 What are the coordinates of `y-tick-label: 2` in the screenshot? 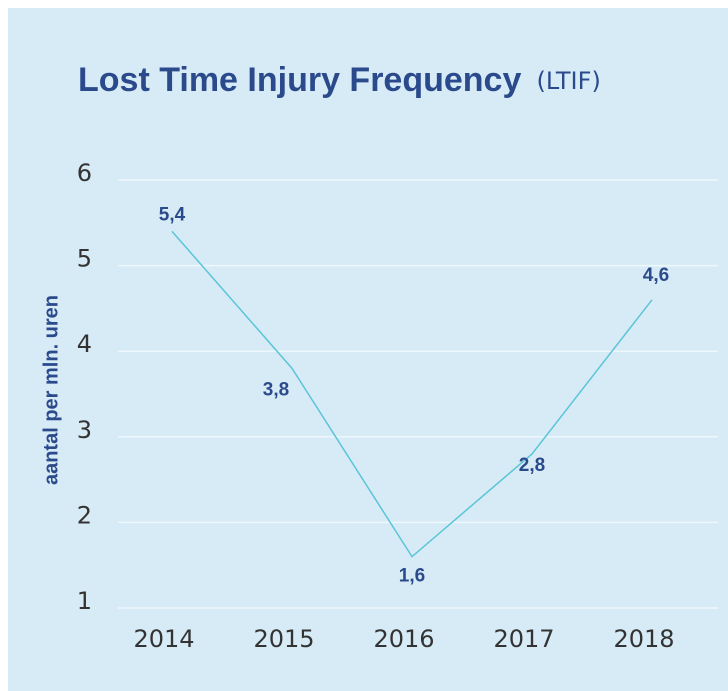 It's located at (84, 515).